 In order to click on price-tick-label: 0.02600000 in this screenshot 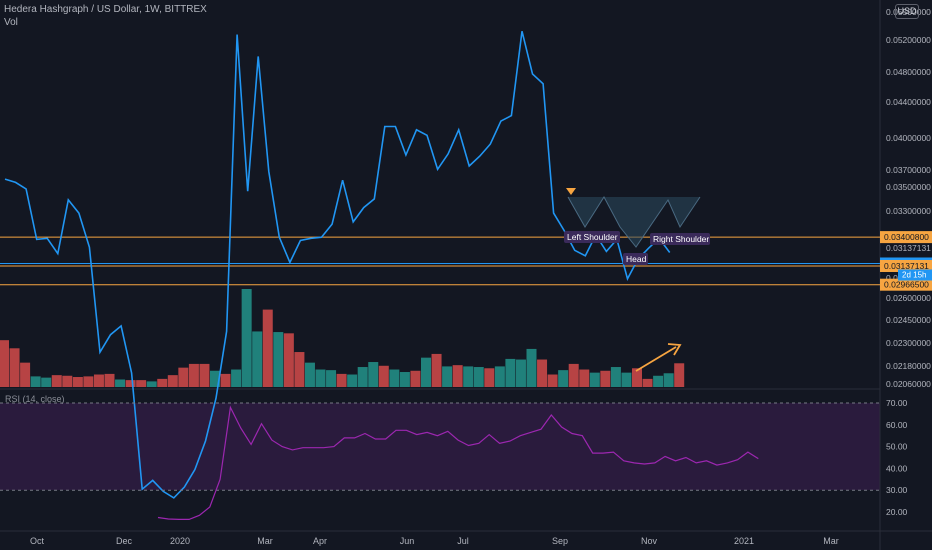, I will do `click(908, 298)`.